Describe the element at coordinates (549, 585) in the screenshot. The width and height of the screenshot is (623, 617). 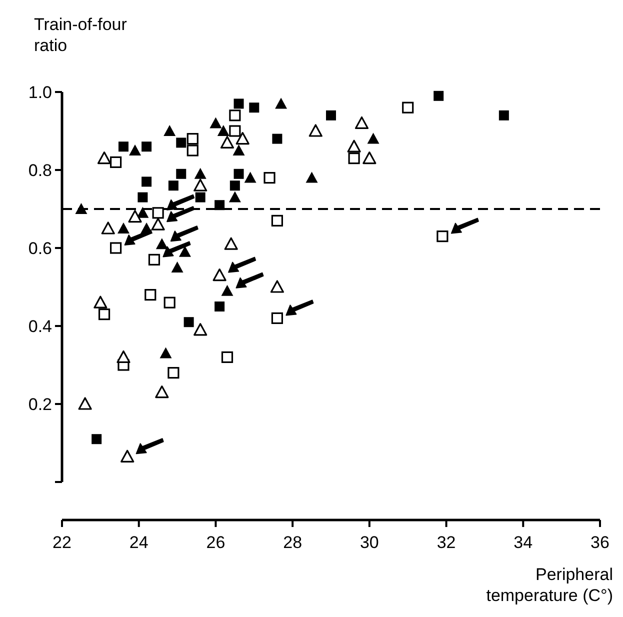
I see `x-axis-title: Peripheral temperature (C°)` at that location.